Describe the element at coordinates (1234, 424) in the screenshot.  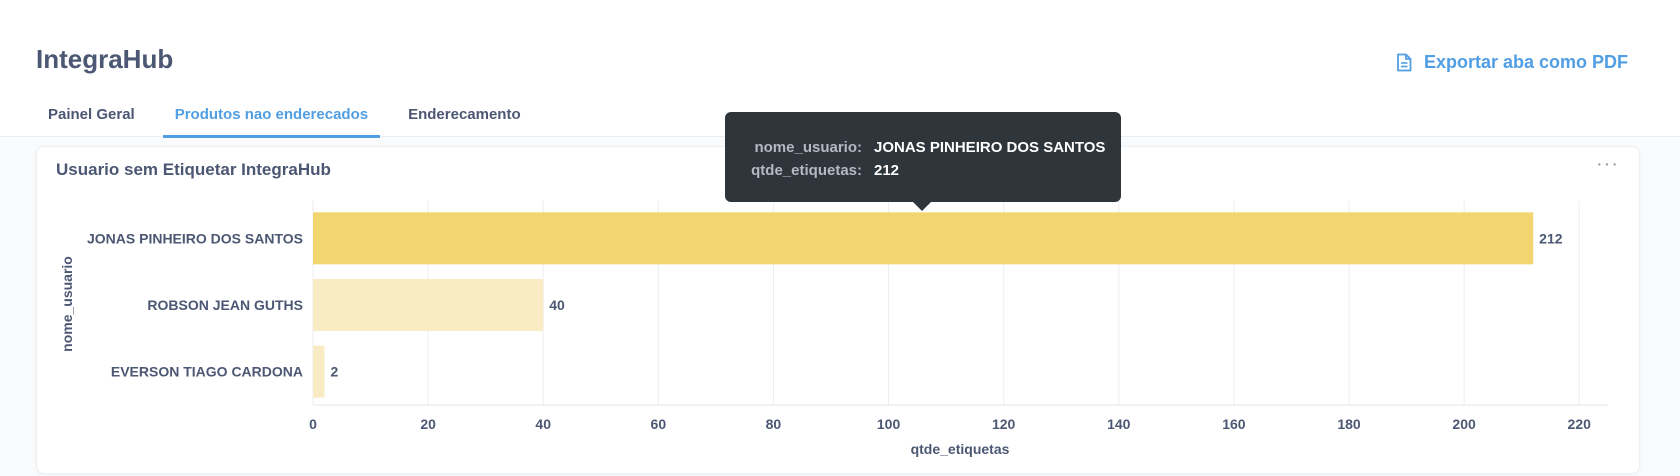
I see `x-tick-label: 160` at that location.